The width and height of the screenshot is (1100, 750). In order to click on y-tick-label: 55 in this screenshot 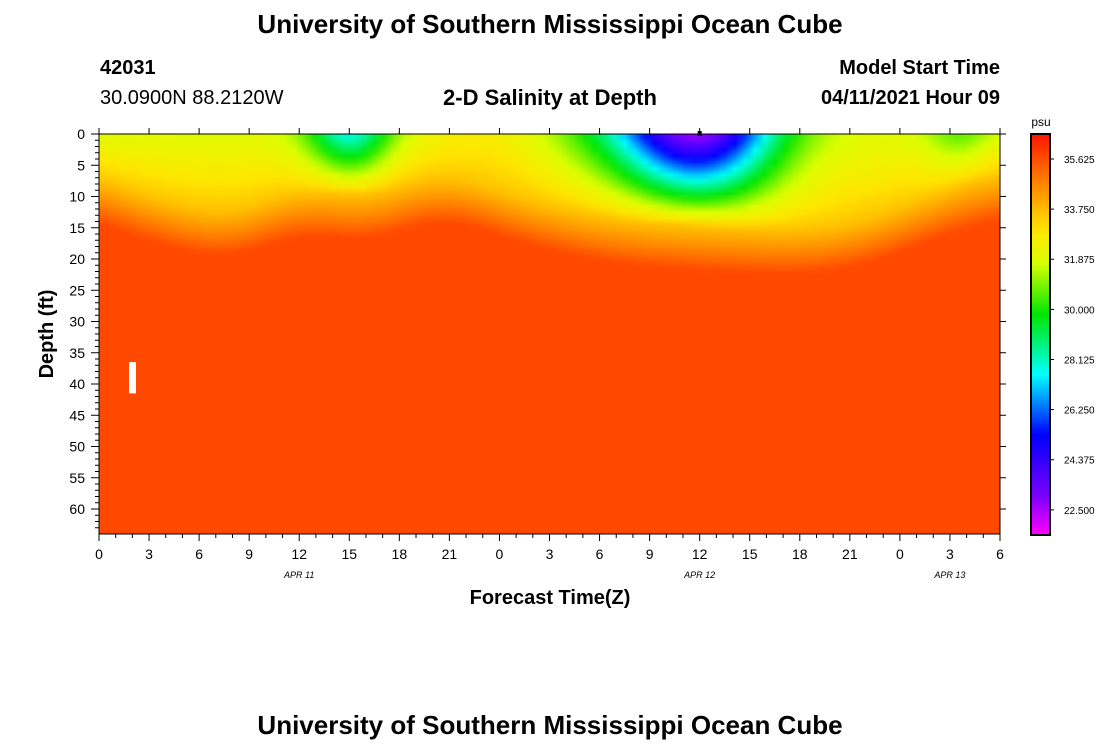, I will do `click(77, 478)`.